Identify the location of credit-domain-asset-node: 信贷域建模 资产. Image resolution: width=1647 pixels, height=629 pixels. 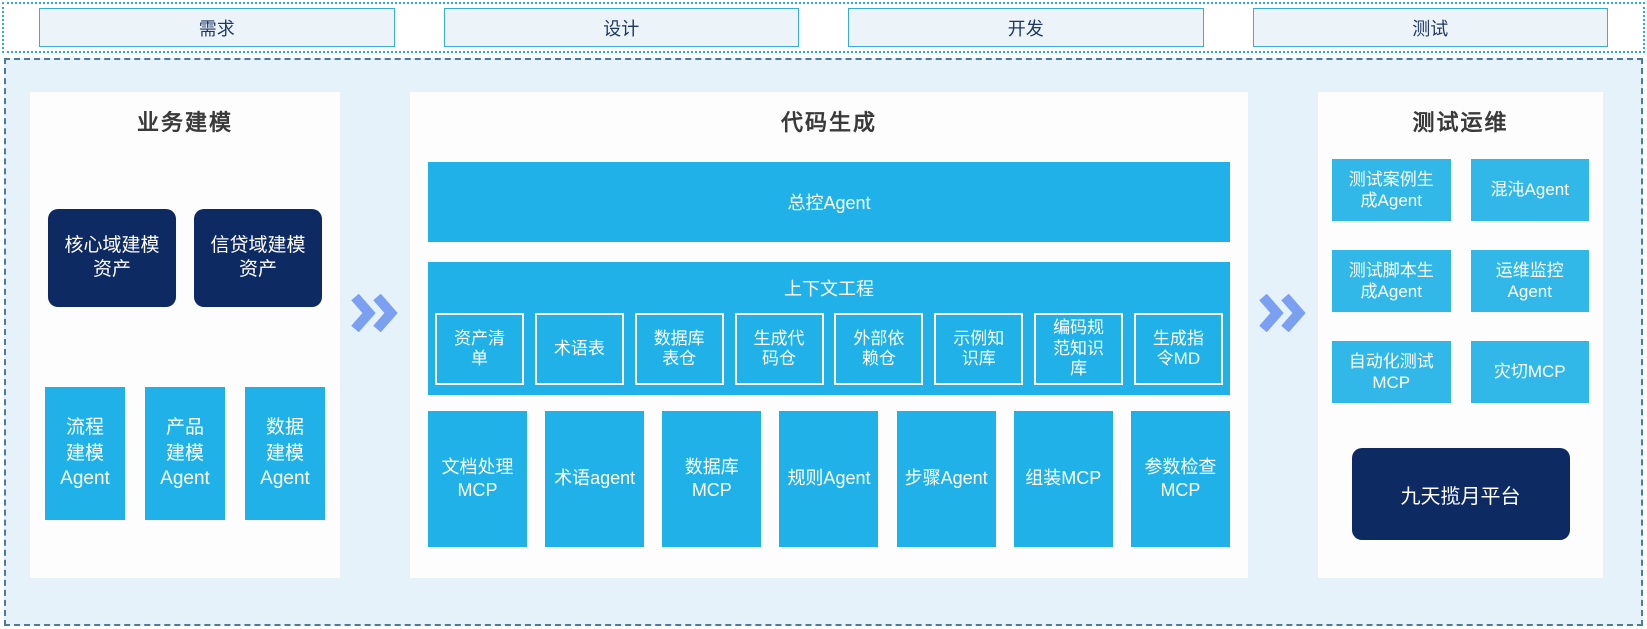
(258, 258).